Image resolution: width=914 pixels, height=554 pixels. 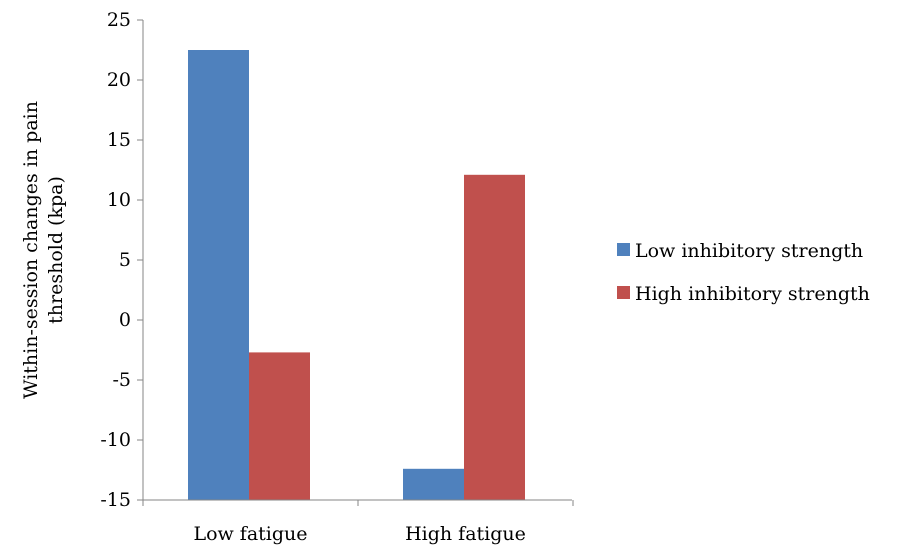 What do you see at coordinates (494, 337) in the screenshot?
I see `bar-high-inhibitory-high-fatigue` at bounding box center [494, 337].